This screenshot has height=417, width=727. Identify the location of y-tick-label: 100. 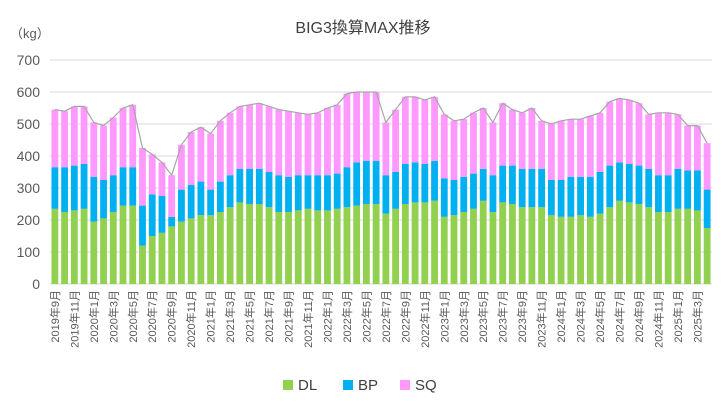
(29, 252).